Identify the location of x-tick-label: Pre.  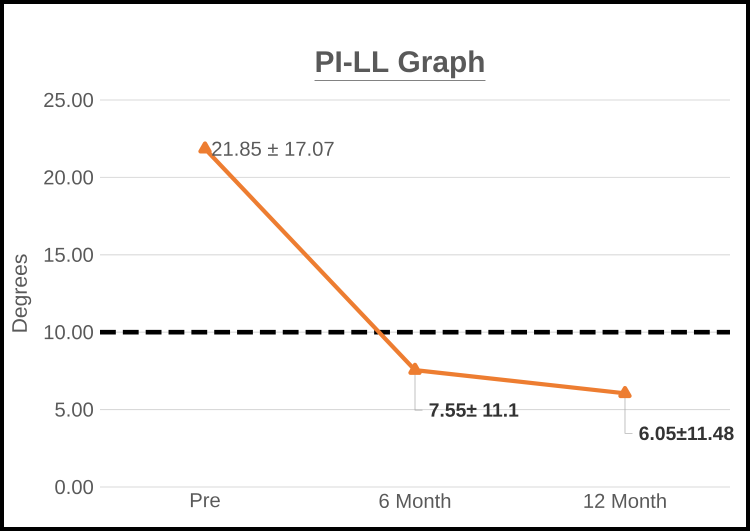
(205, 500).